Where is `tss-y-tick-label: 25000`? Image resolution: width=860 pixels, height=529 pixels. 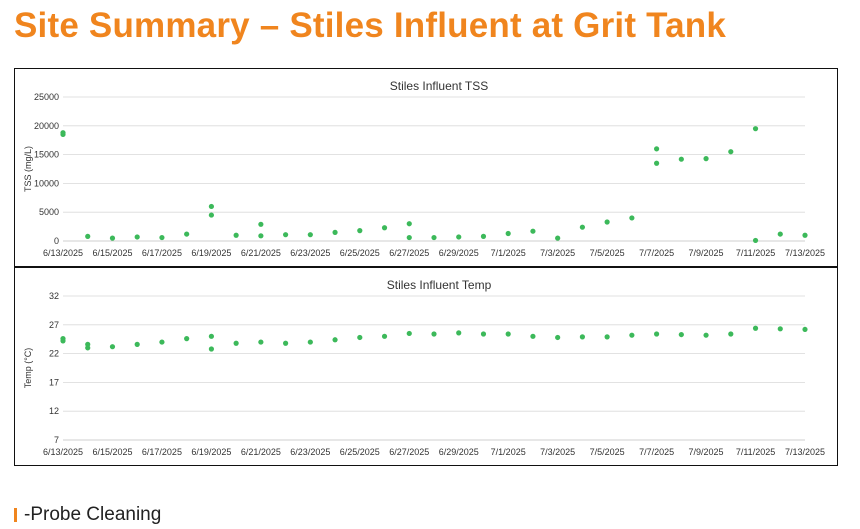 tss-y-tick-label: 25000 is located at coordinates (46, 97).